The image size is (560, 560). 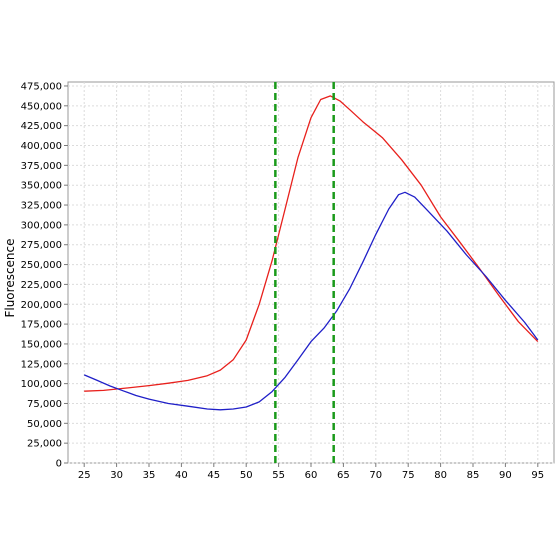 What do you see at coordinates (343, 475) in the screenshot?
I see `x-tick-label: 65` at bounding box center [343, 475].